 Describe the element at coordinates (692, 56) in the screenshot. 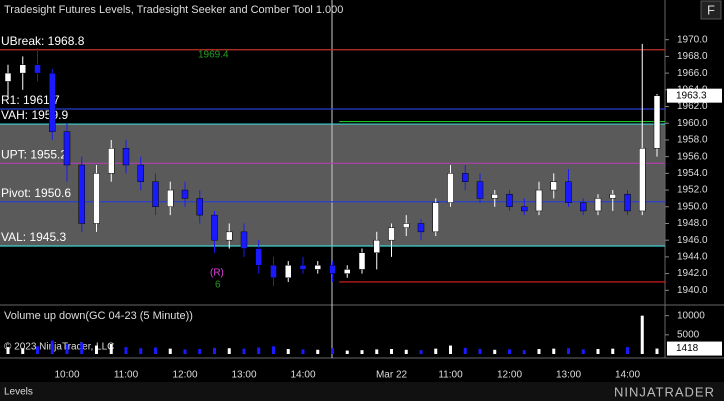

I see `y-tick-label: 1968.0` at that location.